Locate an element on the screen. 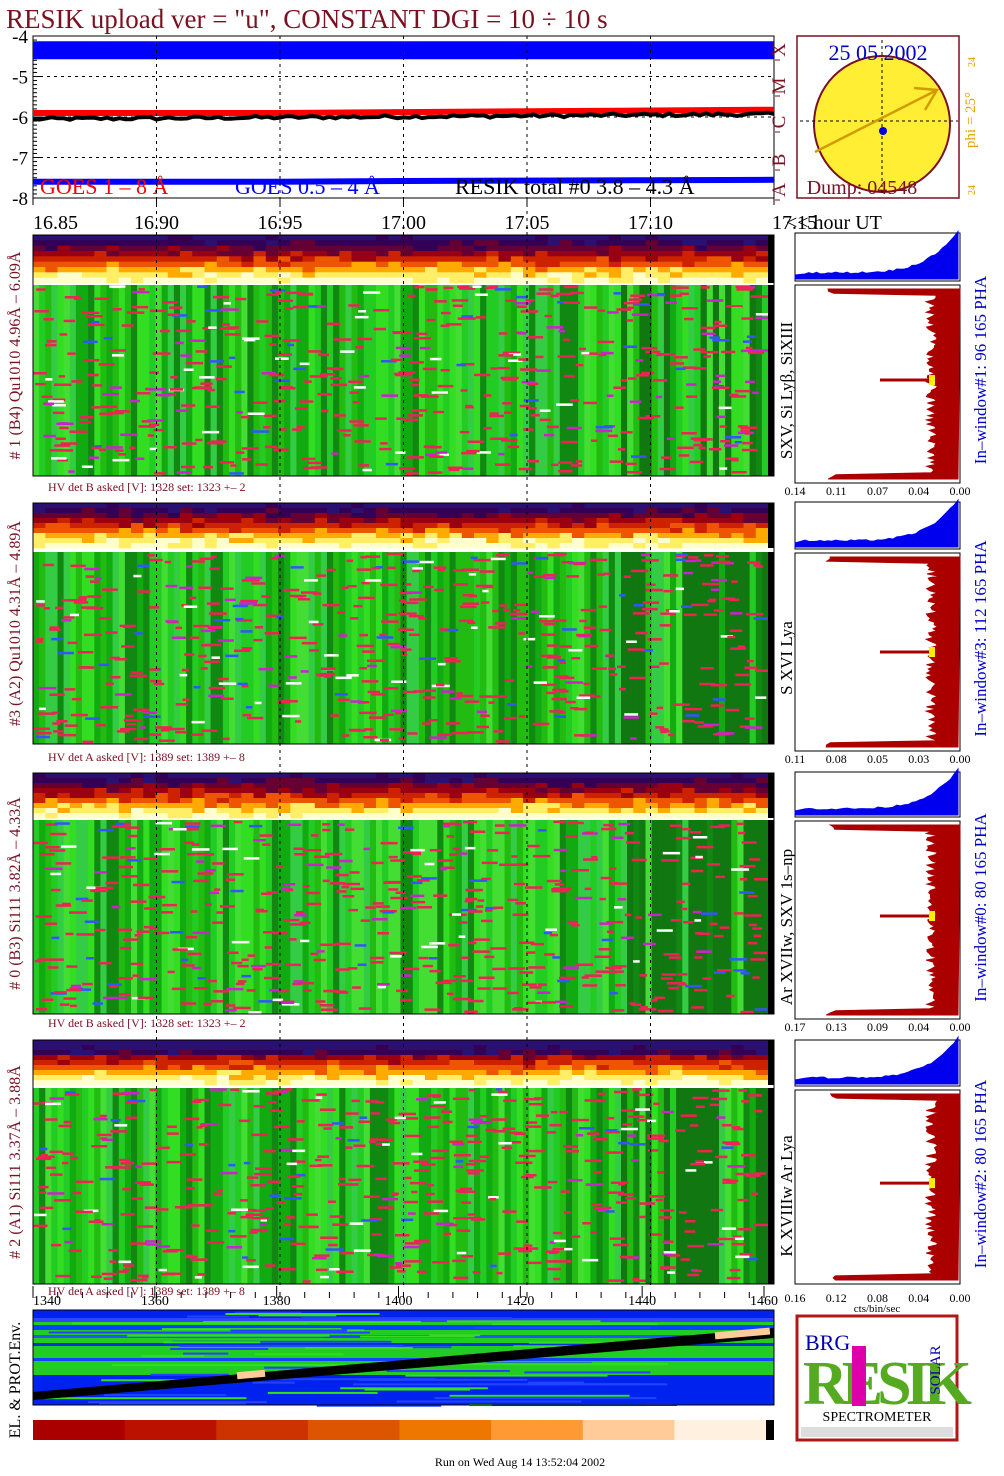 The height and width of the screenshot is (1476, 1004). environment-label: EL. & PROT.Env. is located at coordinates (15, 1380).